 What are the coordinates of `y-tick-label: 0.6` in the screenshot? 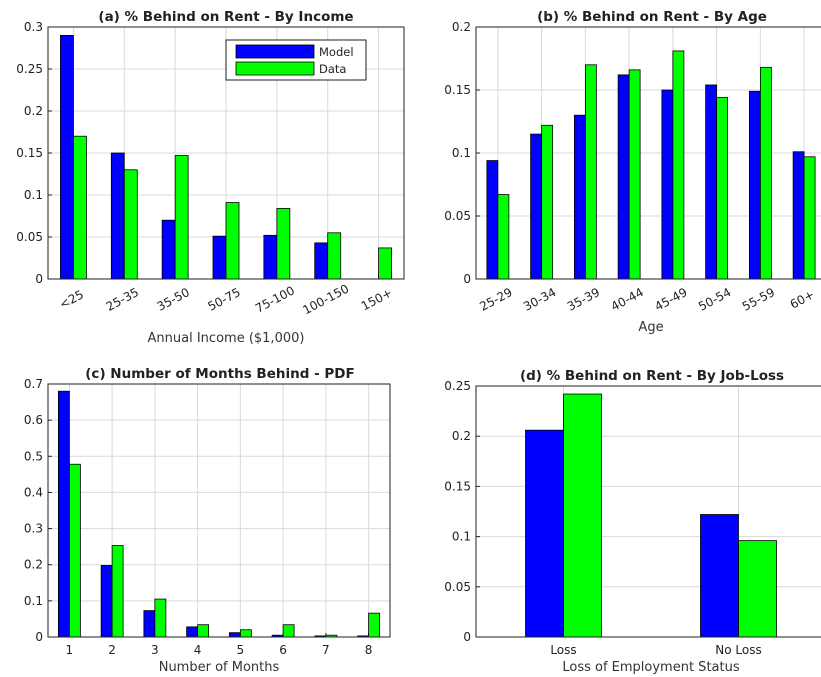 It's located at (33, 420).